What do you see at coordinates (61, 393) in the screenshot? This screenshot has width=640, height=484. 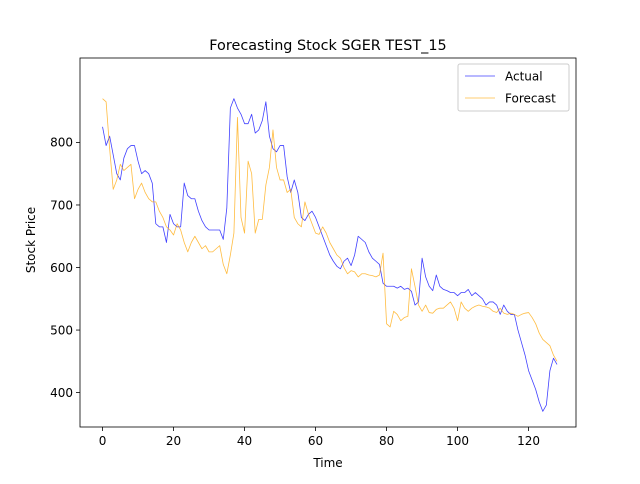 I see `y-tick-label: 400` at bounding box center [61, 393].